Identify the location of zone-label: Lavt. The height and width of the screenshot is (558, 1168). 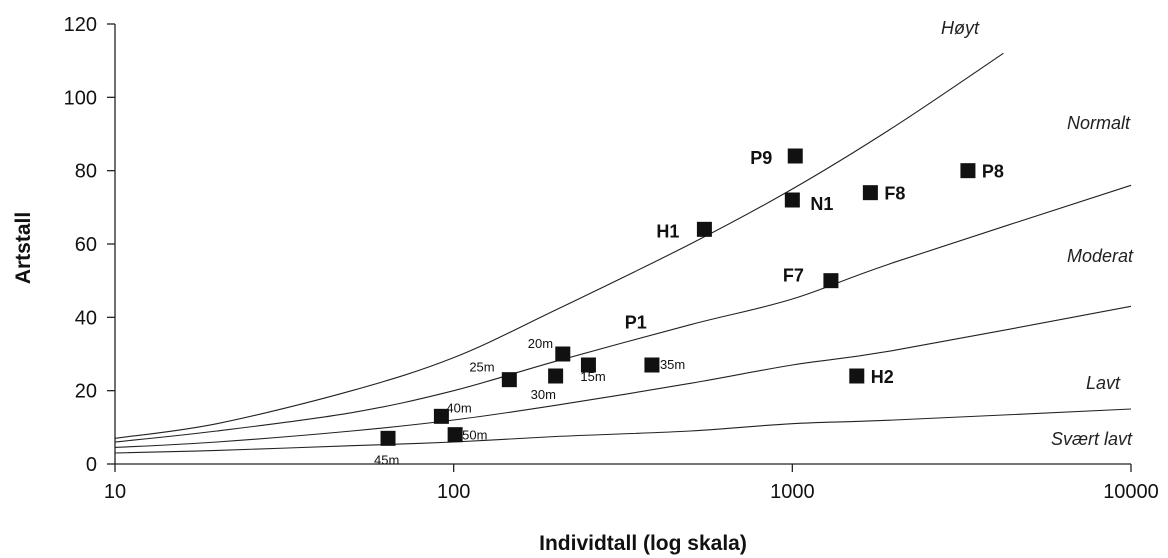
(1103, 383).